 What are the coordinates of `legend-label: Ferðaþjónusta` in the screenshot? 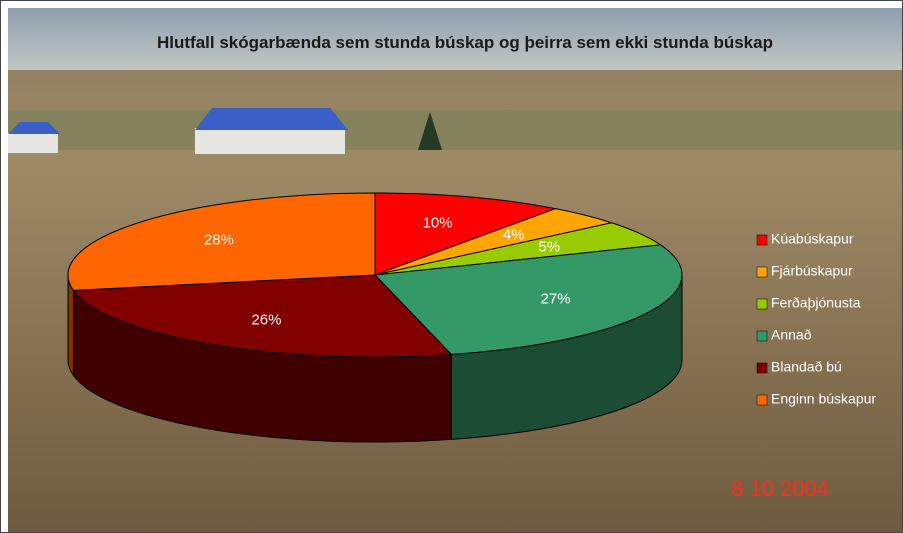 It's located at (816, 303).